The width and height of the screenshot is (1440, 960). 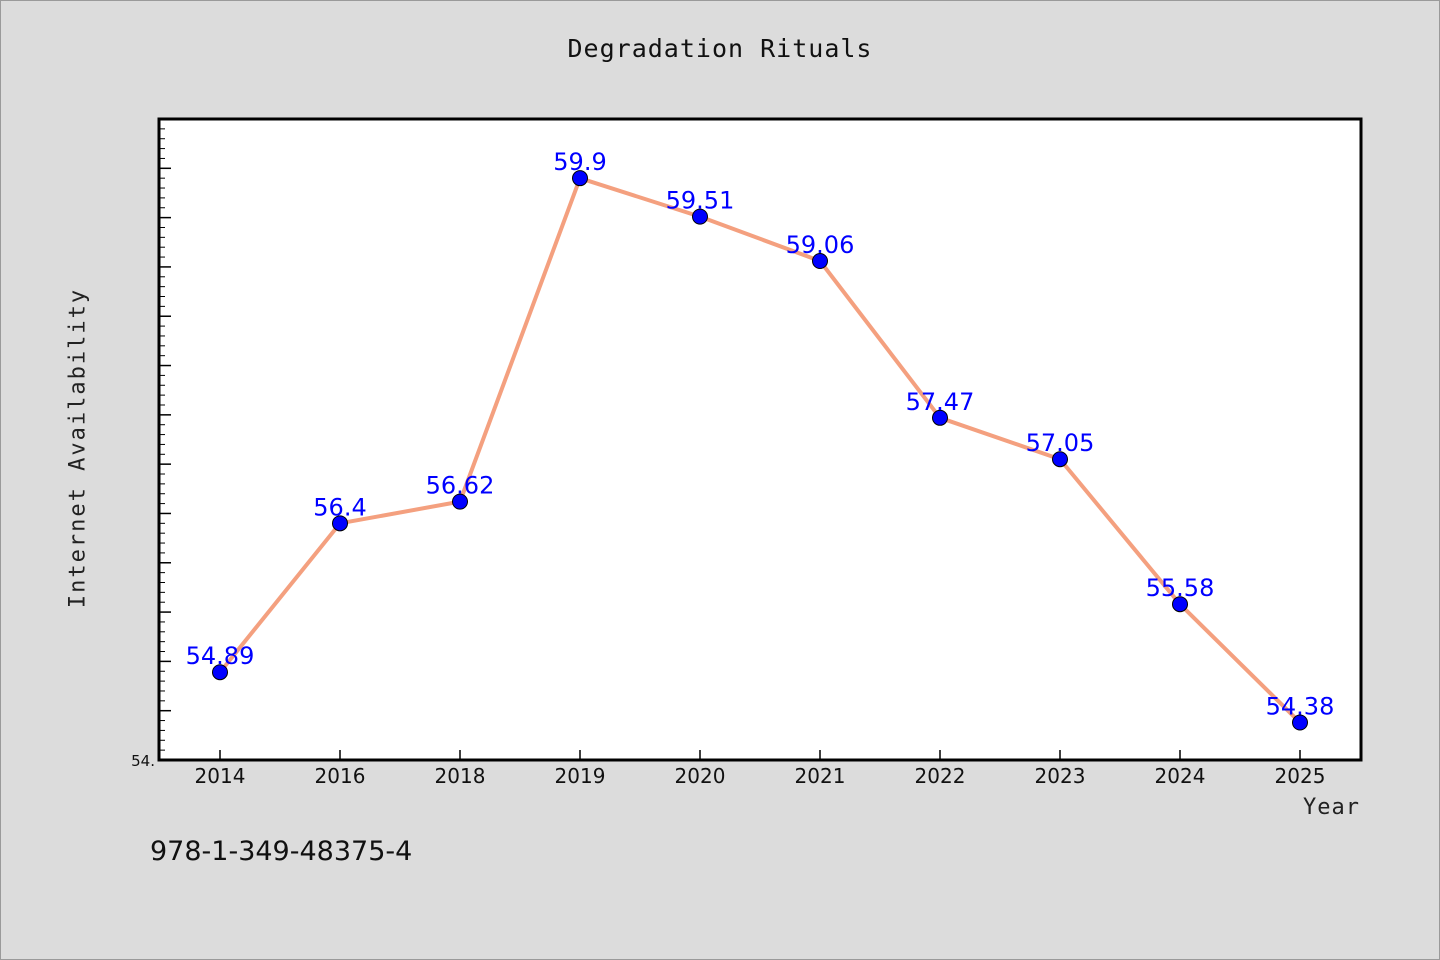 I want to click on y-axis-ticks: 54., so click(x=151, y=449).